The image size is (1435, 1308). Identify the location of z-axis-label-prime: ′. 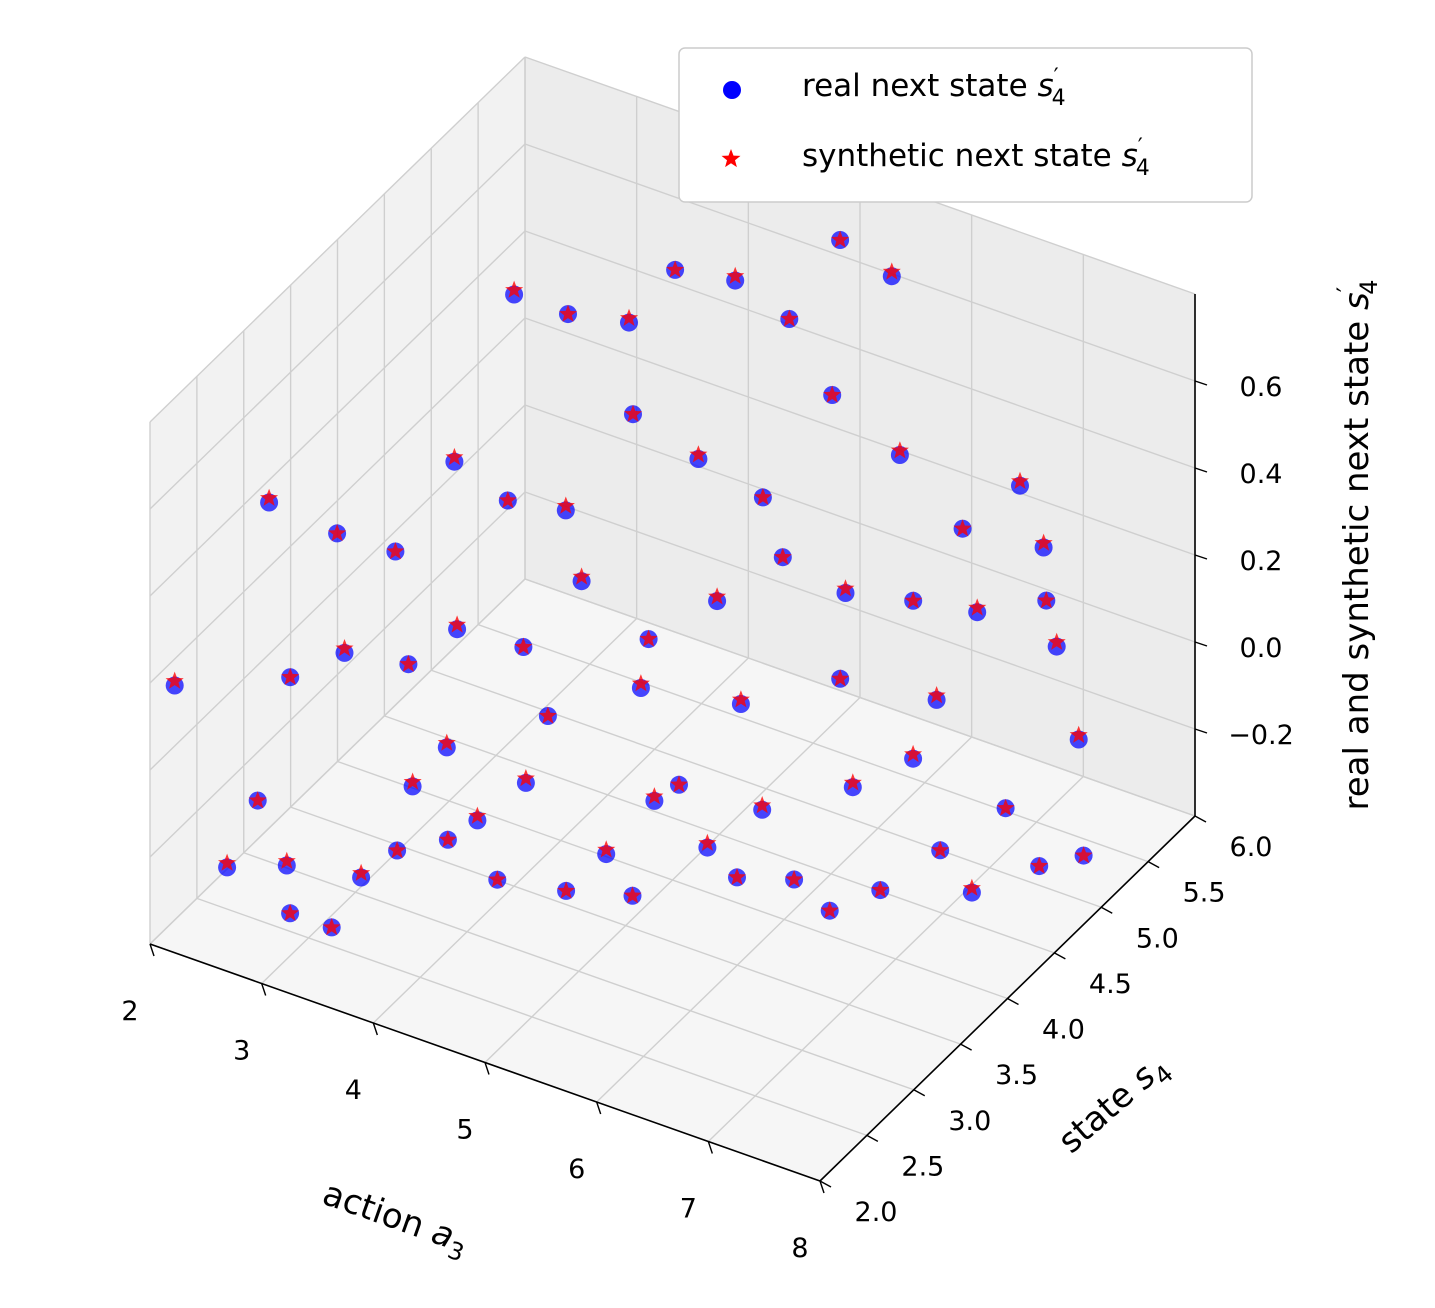
(1346, 289).